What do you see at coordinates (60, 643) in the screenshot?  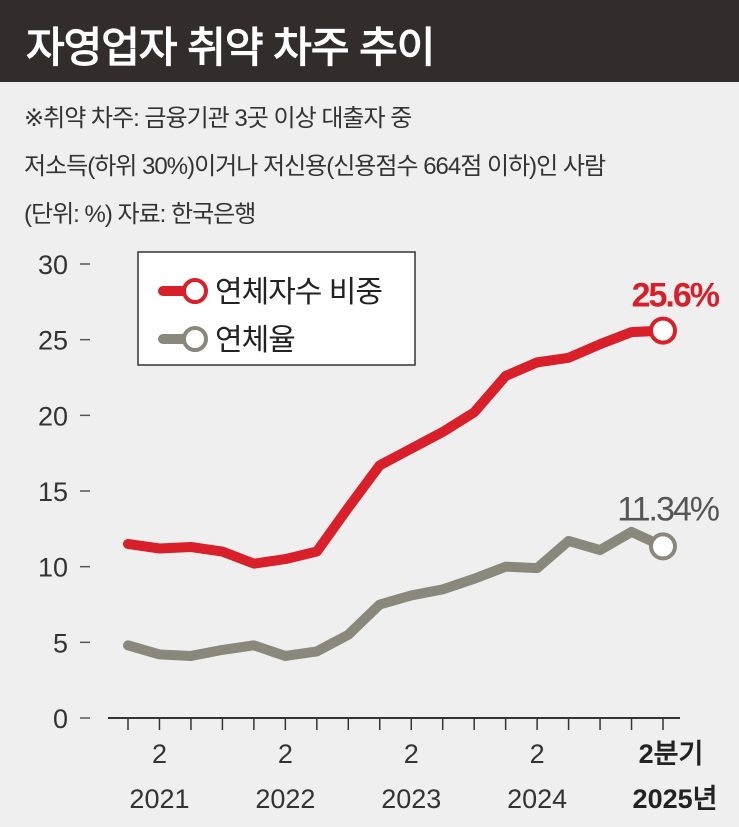 I see `y-tick-label: 5` at bounding box center [60, 643].